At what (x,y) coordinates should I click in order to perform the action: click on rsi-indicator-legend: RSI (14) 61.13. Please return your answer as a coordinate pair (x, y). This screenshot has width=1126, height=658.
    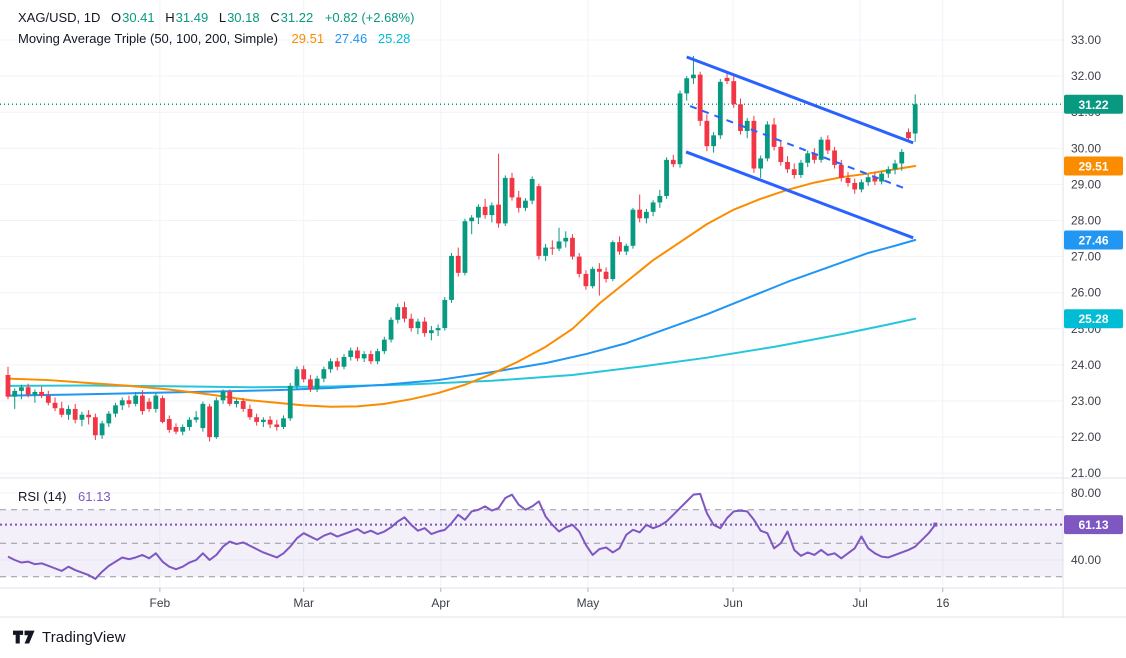
    Looking at the image, I should click on (64, 496).